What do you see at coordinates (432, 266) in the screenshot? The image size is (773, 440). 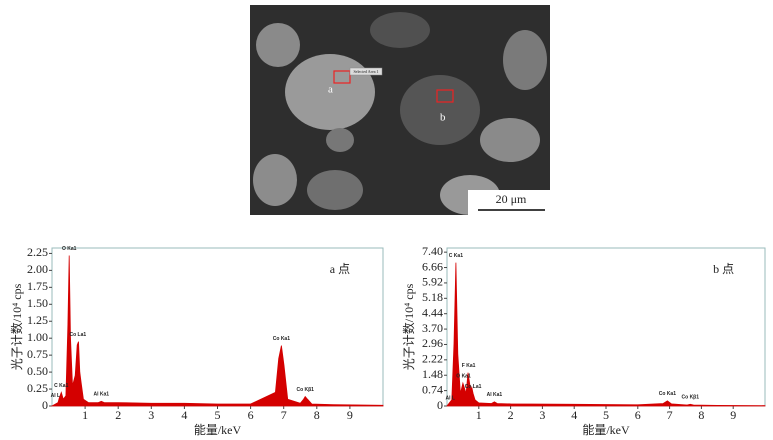 I see `y-tick-label: 6.66` at bounding box center [432, 266].